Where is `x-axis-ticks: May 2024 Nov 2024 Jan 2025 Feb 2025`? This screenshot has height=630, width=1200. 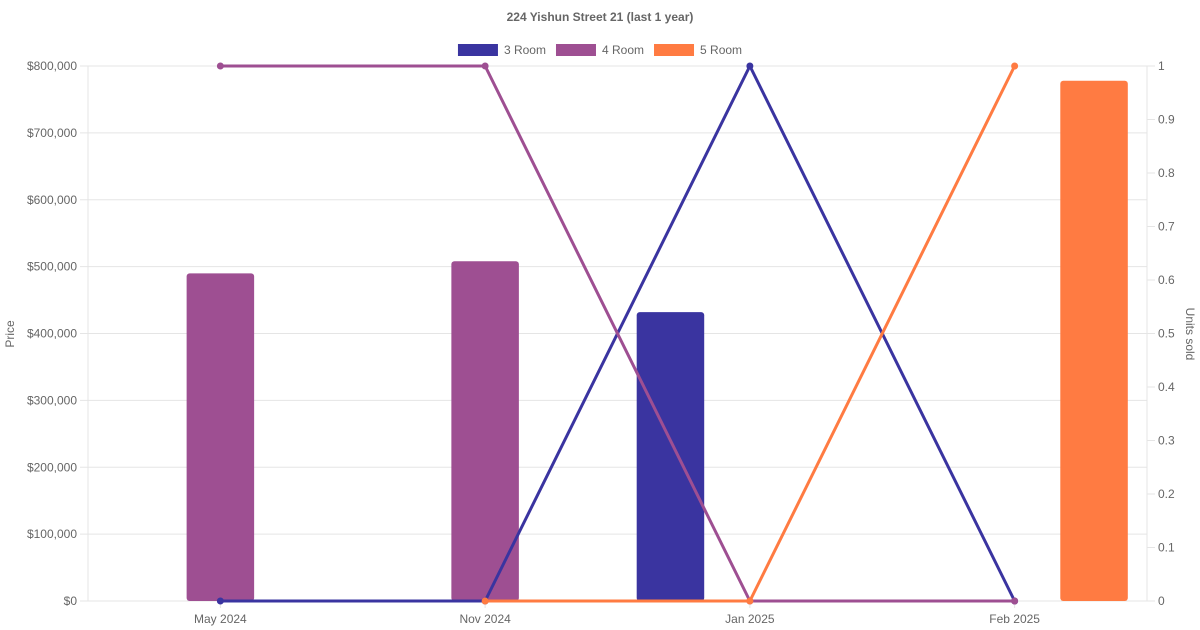
x-axis-ticks: May 2024 Nov 2024 Jan 2025 Feb 2025 is located at coordinates (617, 619).